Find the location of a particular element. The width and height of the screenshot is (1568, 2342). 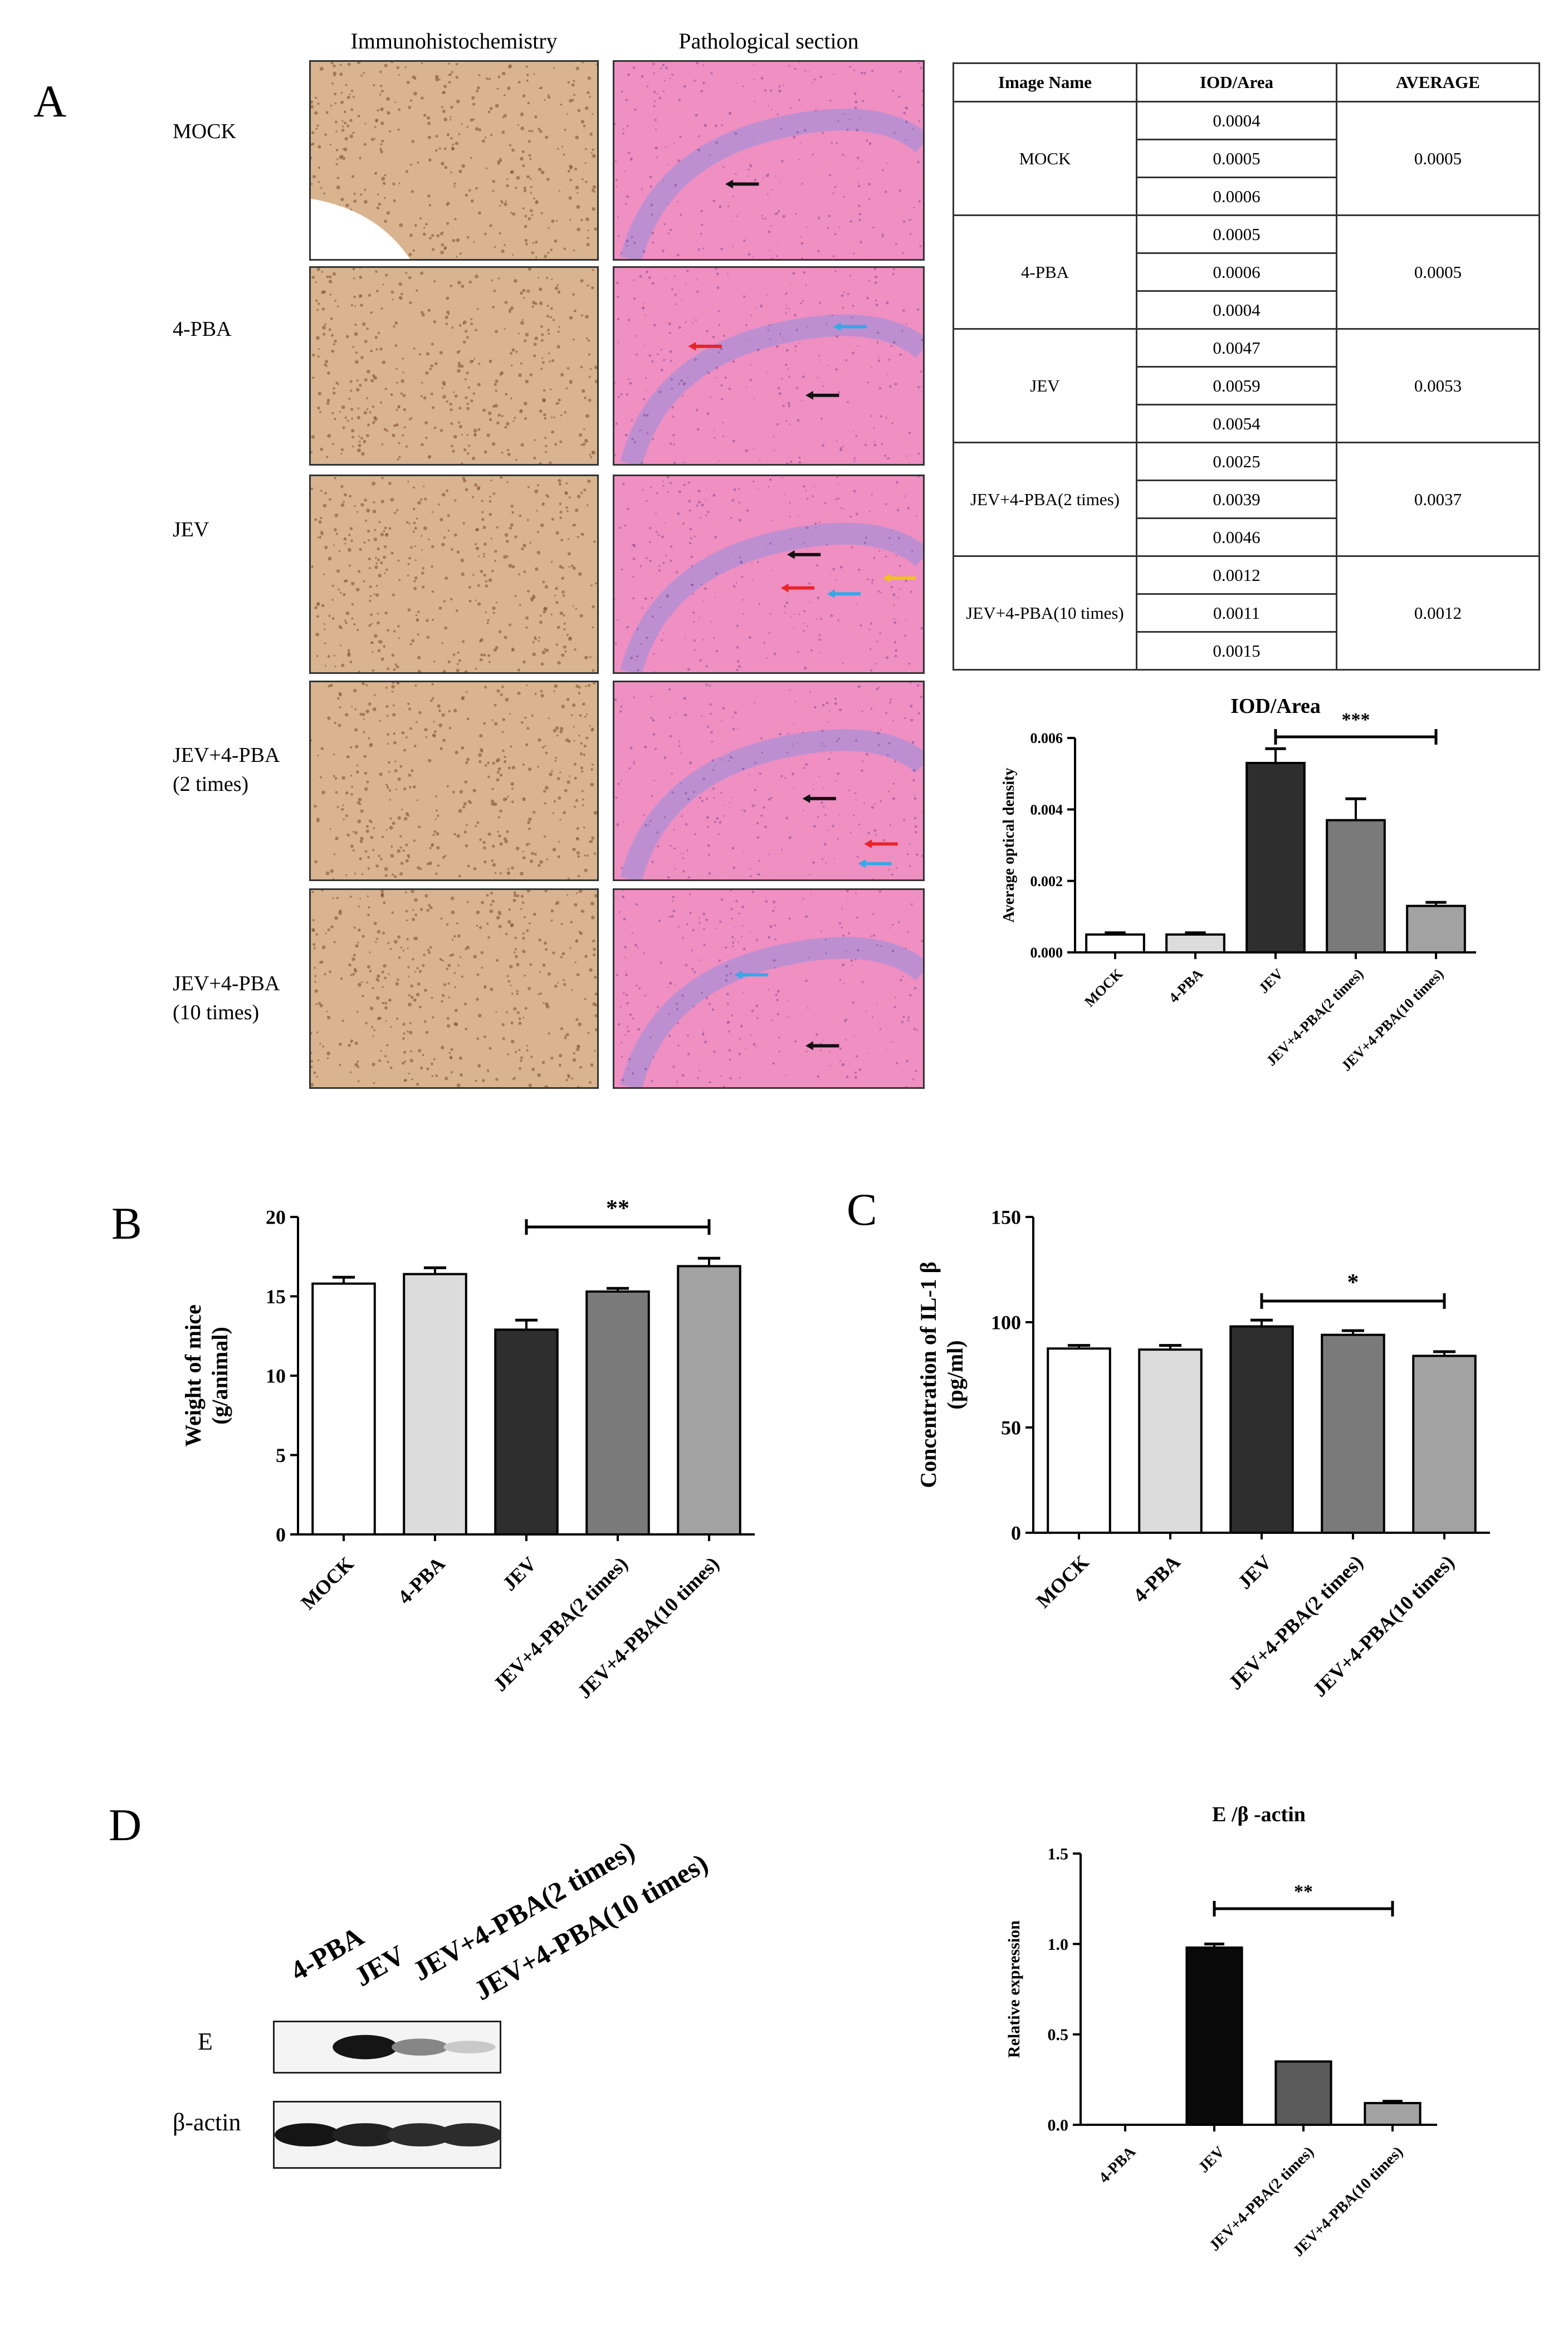

table-row: 0.0054 is located at coordinates (1247, 423).